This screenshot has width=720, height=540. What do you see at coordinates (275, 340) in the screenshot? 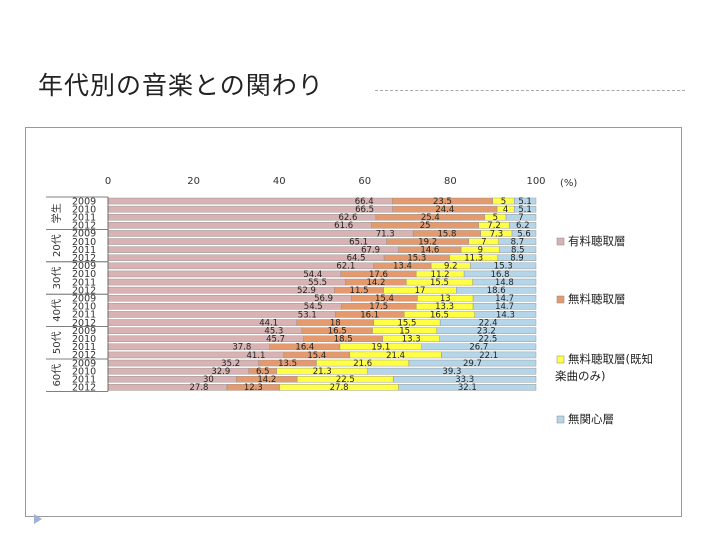
I see `data-label: 45.7` at bounding box center [275, 340].